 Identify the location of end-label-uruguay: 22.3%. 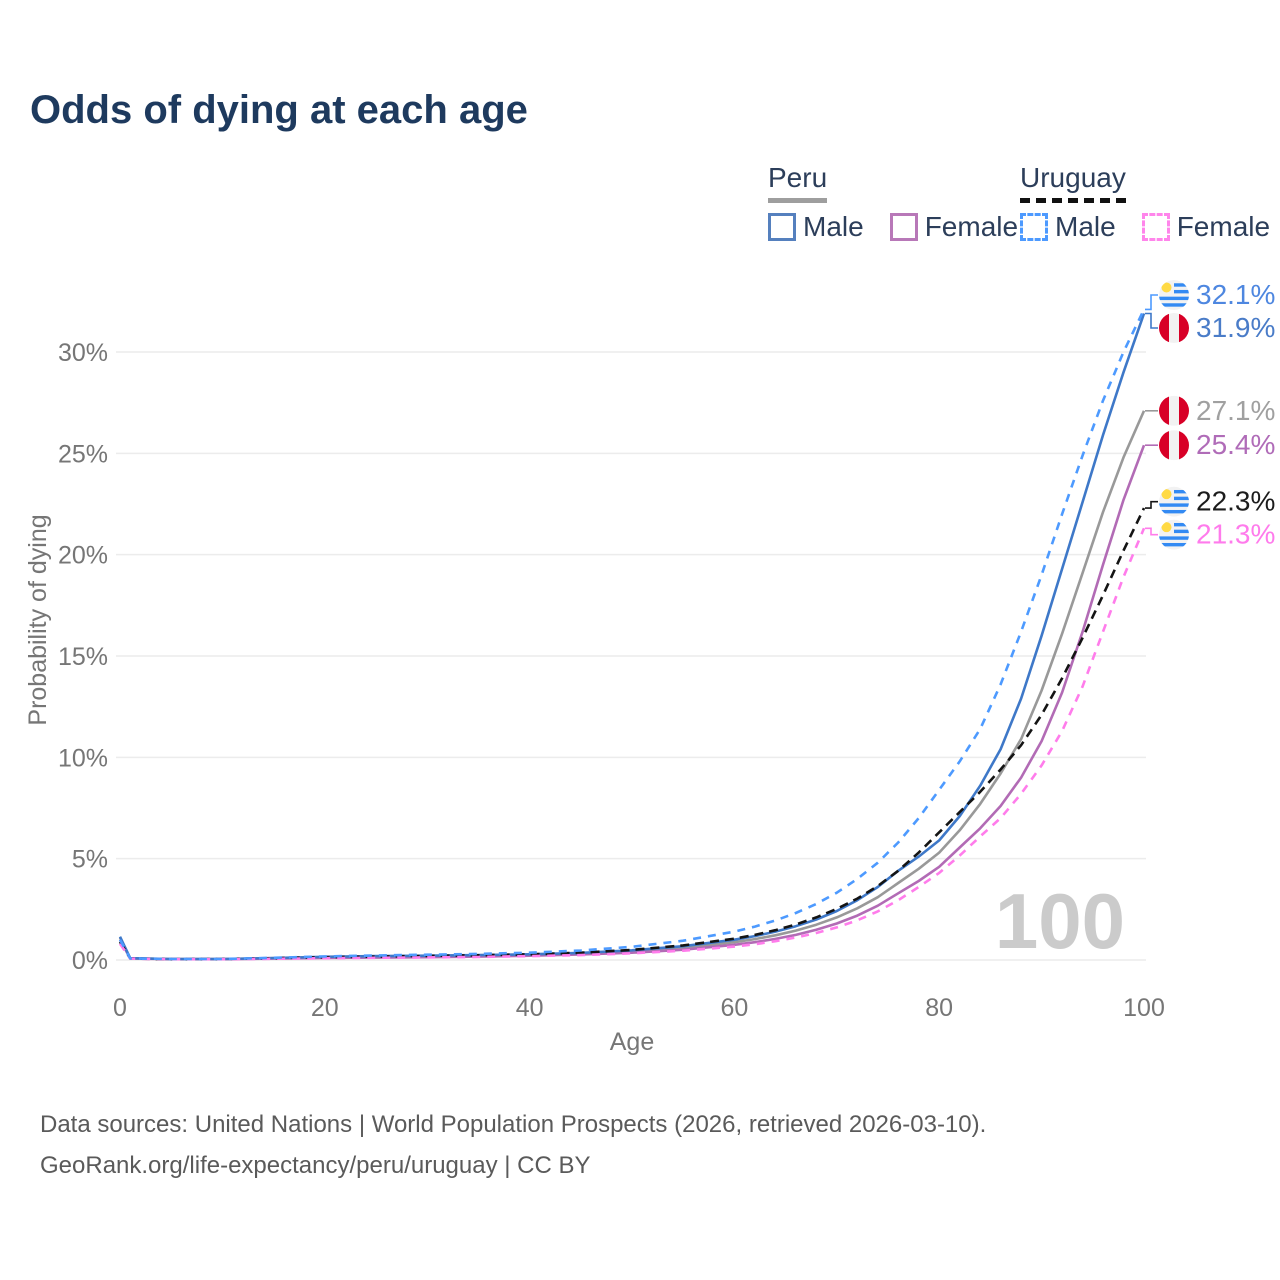
(1210, 501).